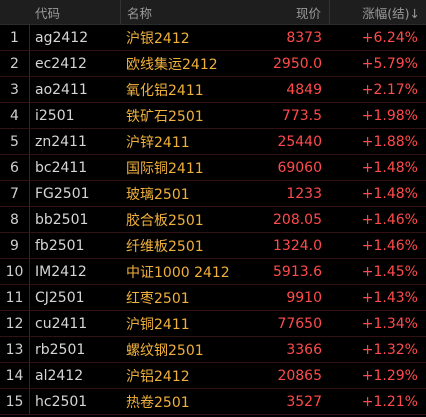 This screenshot has width=426, height=417. What do you see at coordinates (158, 376) in the screenshot?
I see `contract-name: 沪铝2412` at bounding box center [158, 376].